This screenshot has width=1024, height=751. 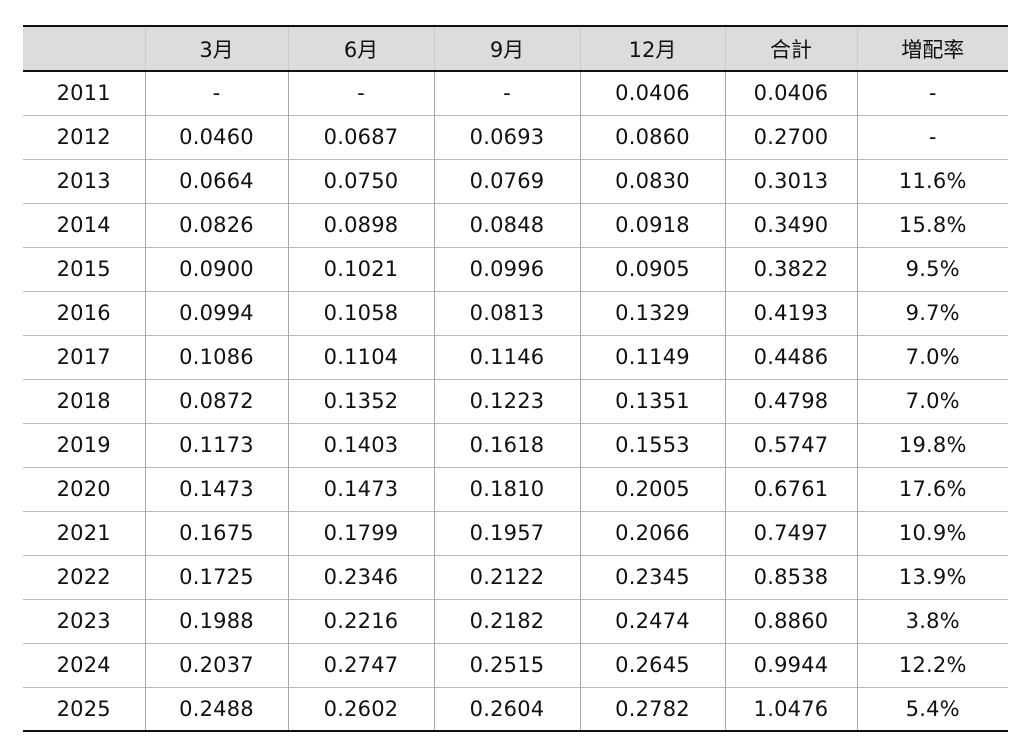 What do you see at coordinates (790, 533) in the screenshot?
I see `cell-total: 0.7497` at bounding box center [790, 533].